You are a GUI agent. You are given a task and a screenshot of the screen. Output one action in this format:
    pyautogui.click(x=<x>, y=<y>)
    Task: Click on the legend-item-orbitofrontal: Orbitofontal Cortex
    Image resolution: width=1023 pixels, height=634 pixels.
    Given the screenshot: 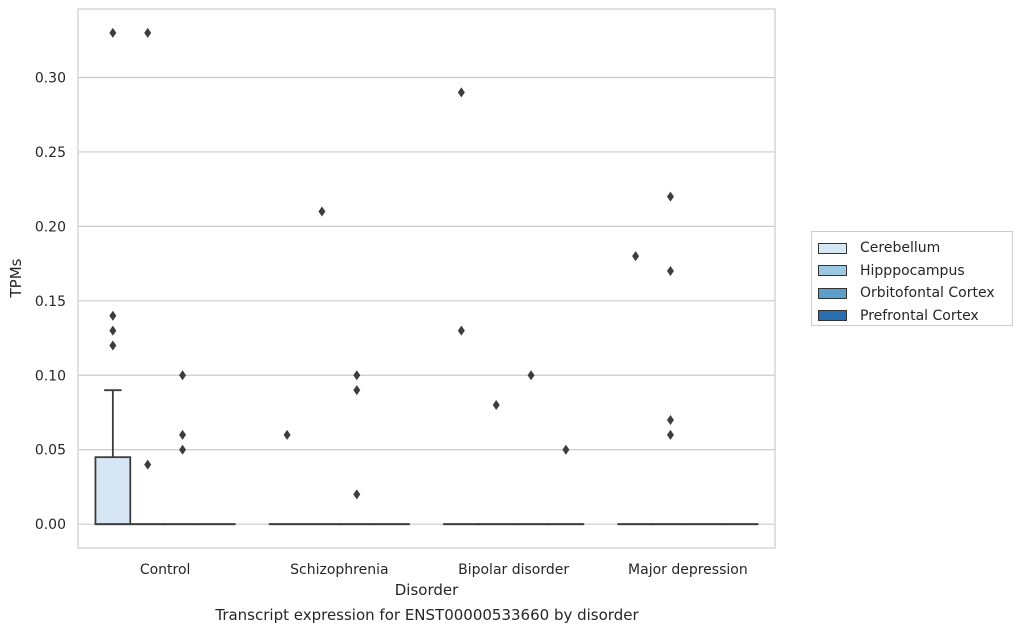 What is the action you would take?
    pyautogui.click(x=912, y=293)
    